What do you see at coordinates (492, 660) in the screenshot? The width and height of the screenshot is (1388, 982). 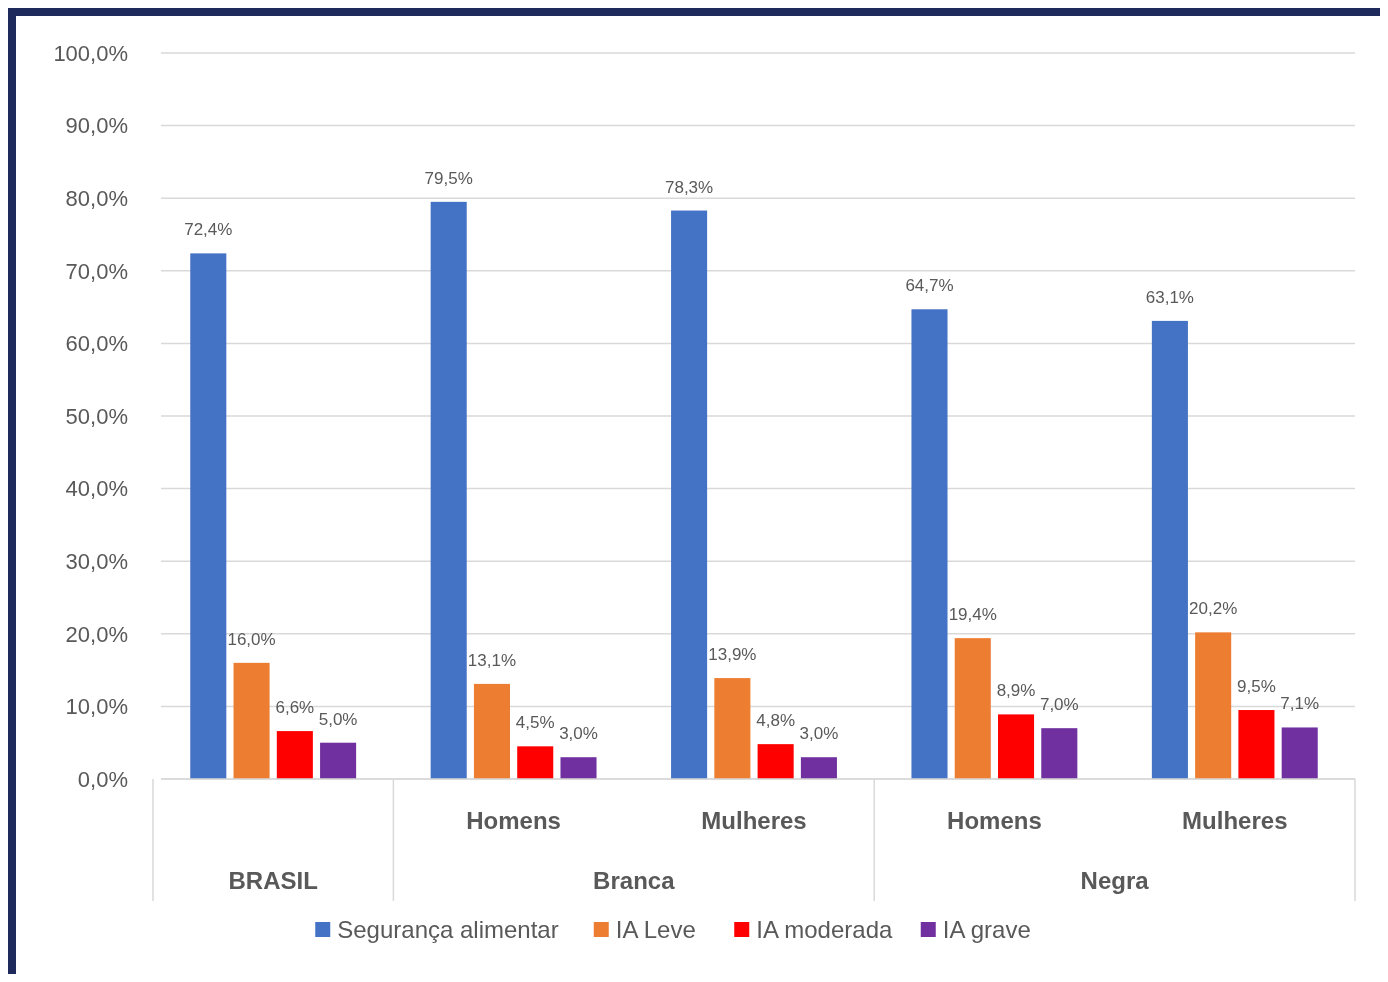 I see `data-label: 13,1%` at bounding box center [492, 660].